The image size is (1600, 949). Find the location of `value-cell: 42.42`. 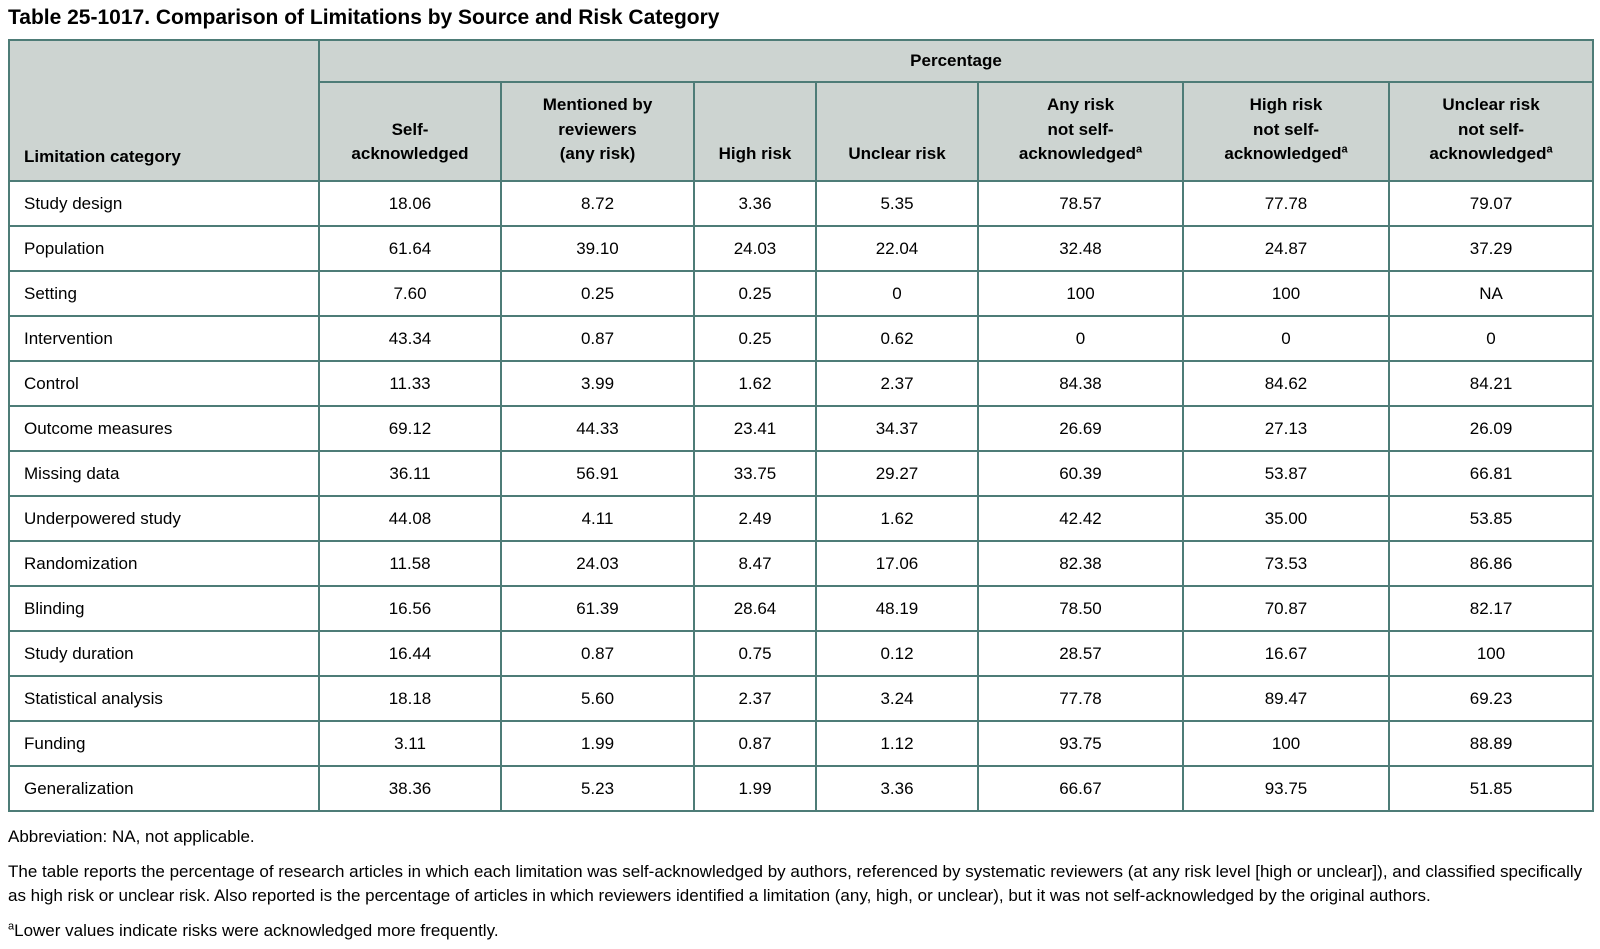

value-cell: 42.42 is located at coordinates (1080, 518).